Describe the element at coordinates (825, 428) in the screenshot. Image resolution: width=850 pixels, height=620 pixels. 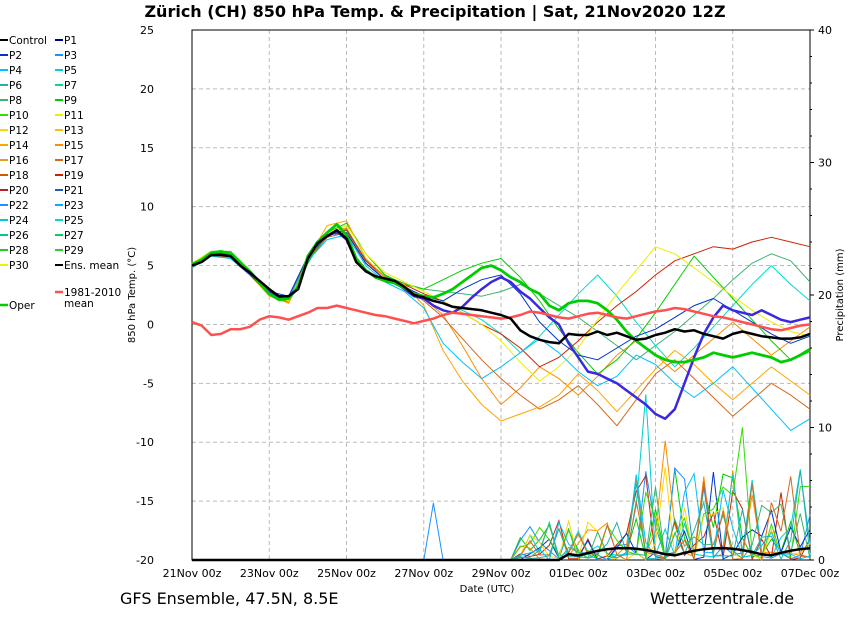
I see `y-right-tick-label: 10` at that location.